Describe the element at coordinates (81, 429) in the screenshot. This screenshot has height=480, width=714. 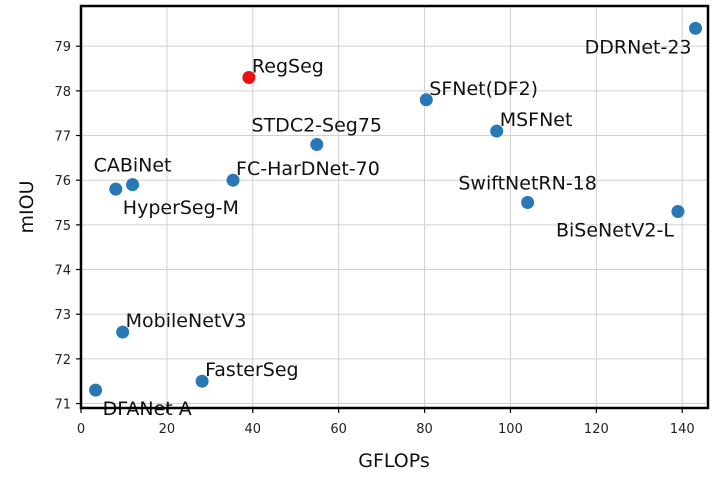
I see `x-tick-label: 0` at that location.